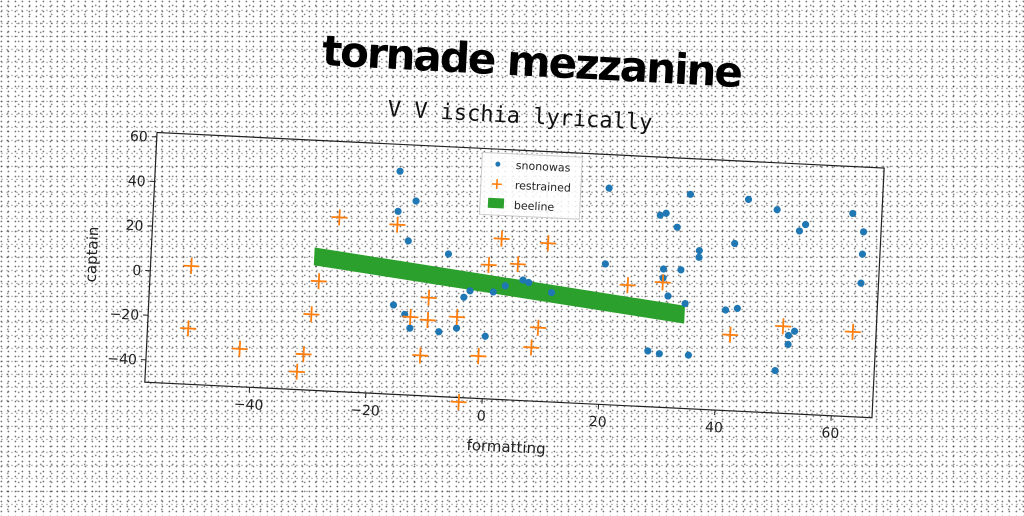 This screenshot has width=1024, height=516. What do you see at coordinates (506, 447) in the screenshot?
I see `x-axis-label: formatting` at bounding box center [506, 447].